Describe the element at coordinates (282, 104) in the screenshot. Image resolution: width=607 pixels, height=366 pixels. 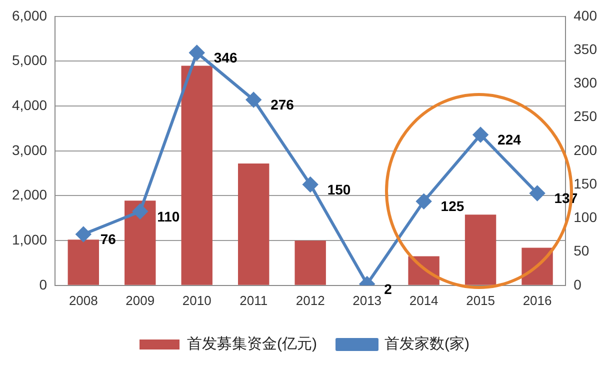
I see `data-label: 276` at that location.